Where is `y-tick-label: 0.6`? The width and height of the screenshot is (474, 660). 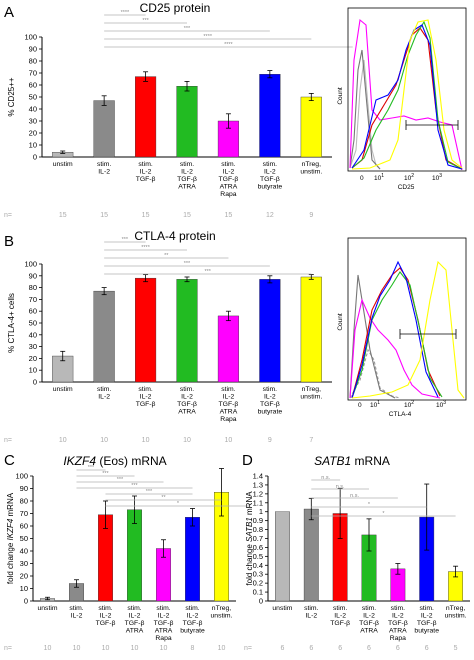
y-tick-label: 0.6 is located at coordinates (258, 547).